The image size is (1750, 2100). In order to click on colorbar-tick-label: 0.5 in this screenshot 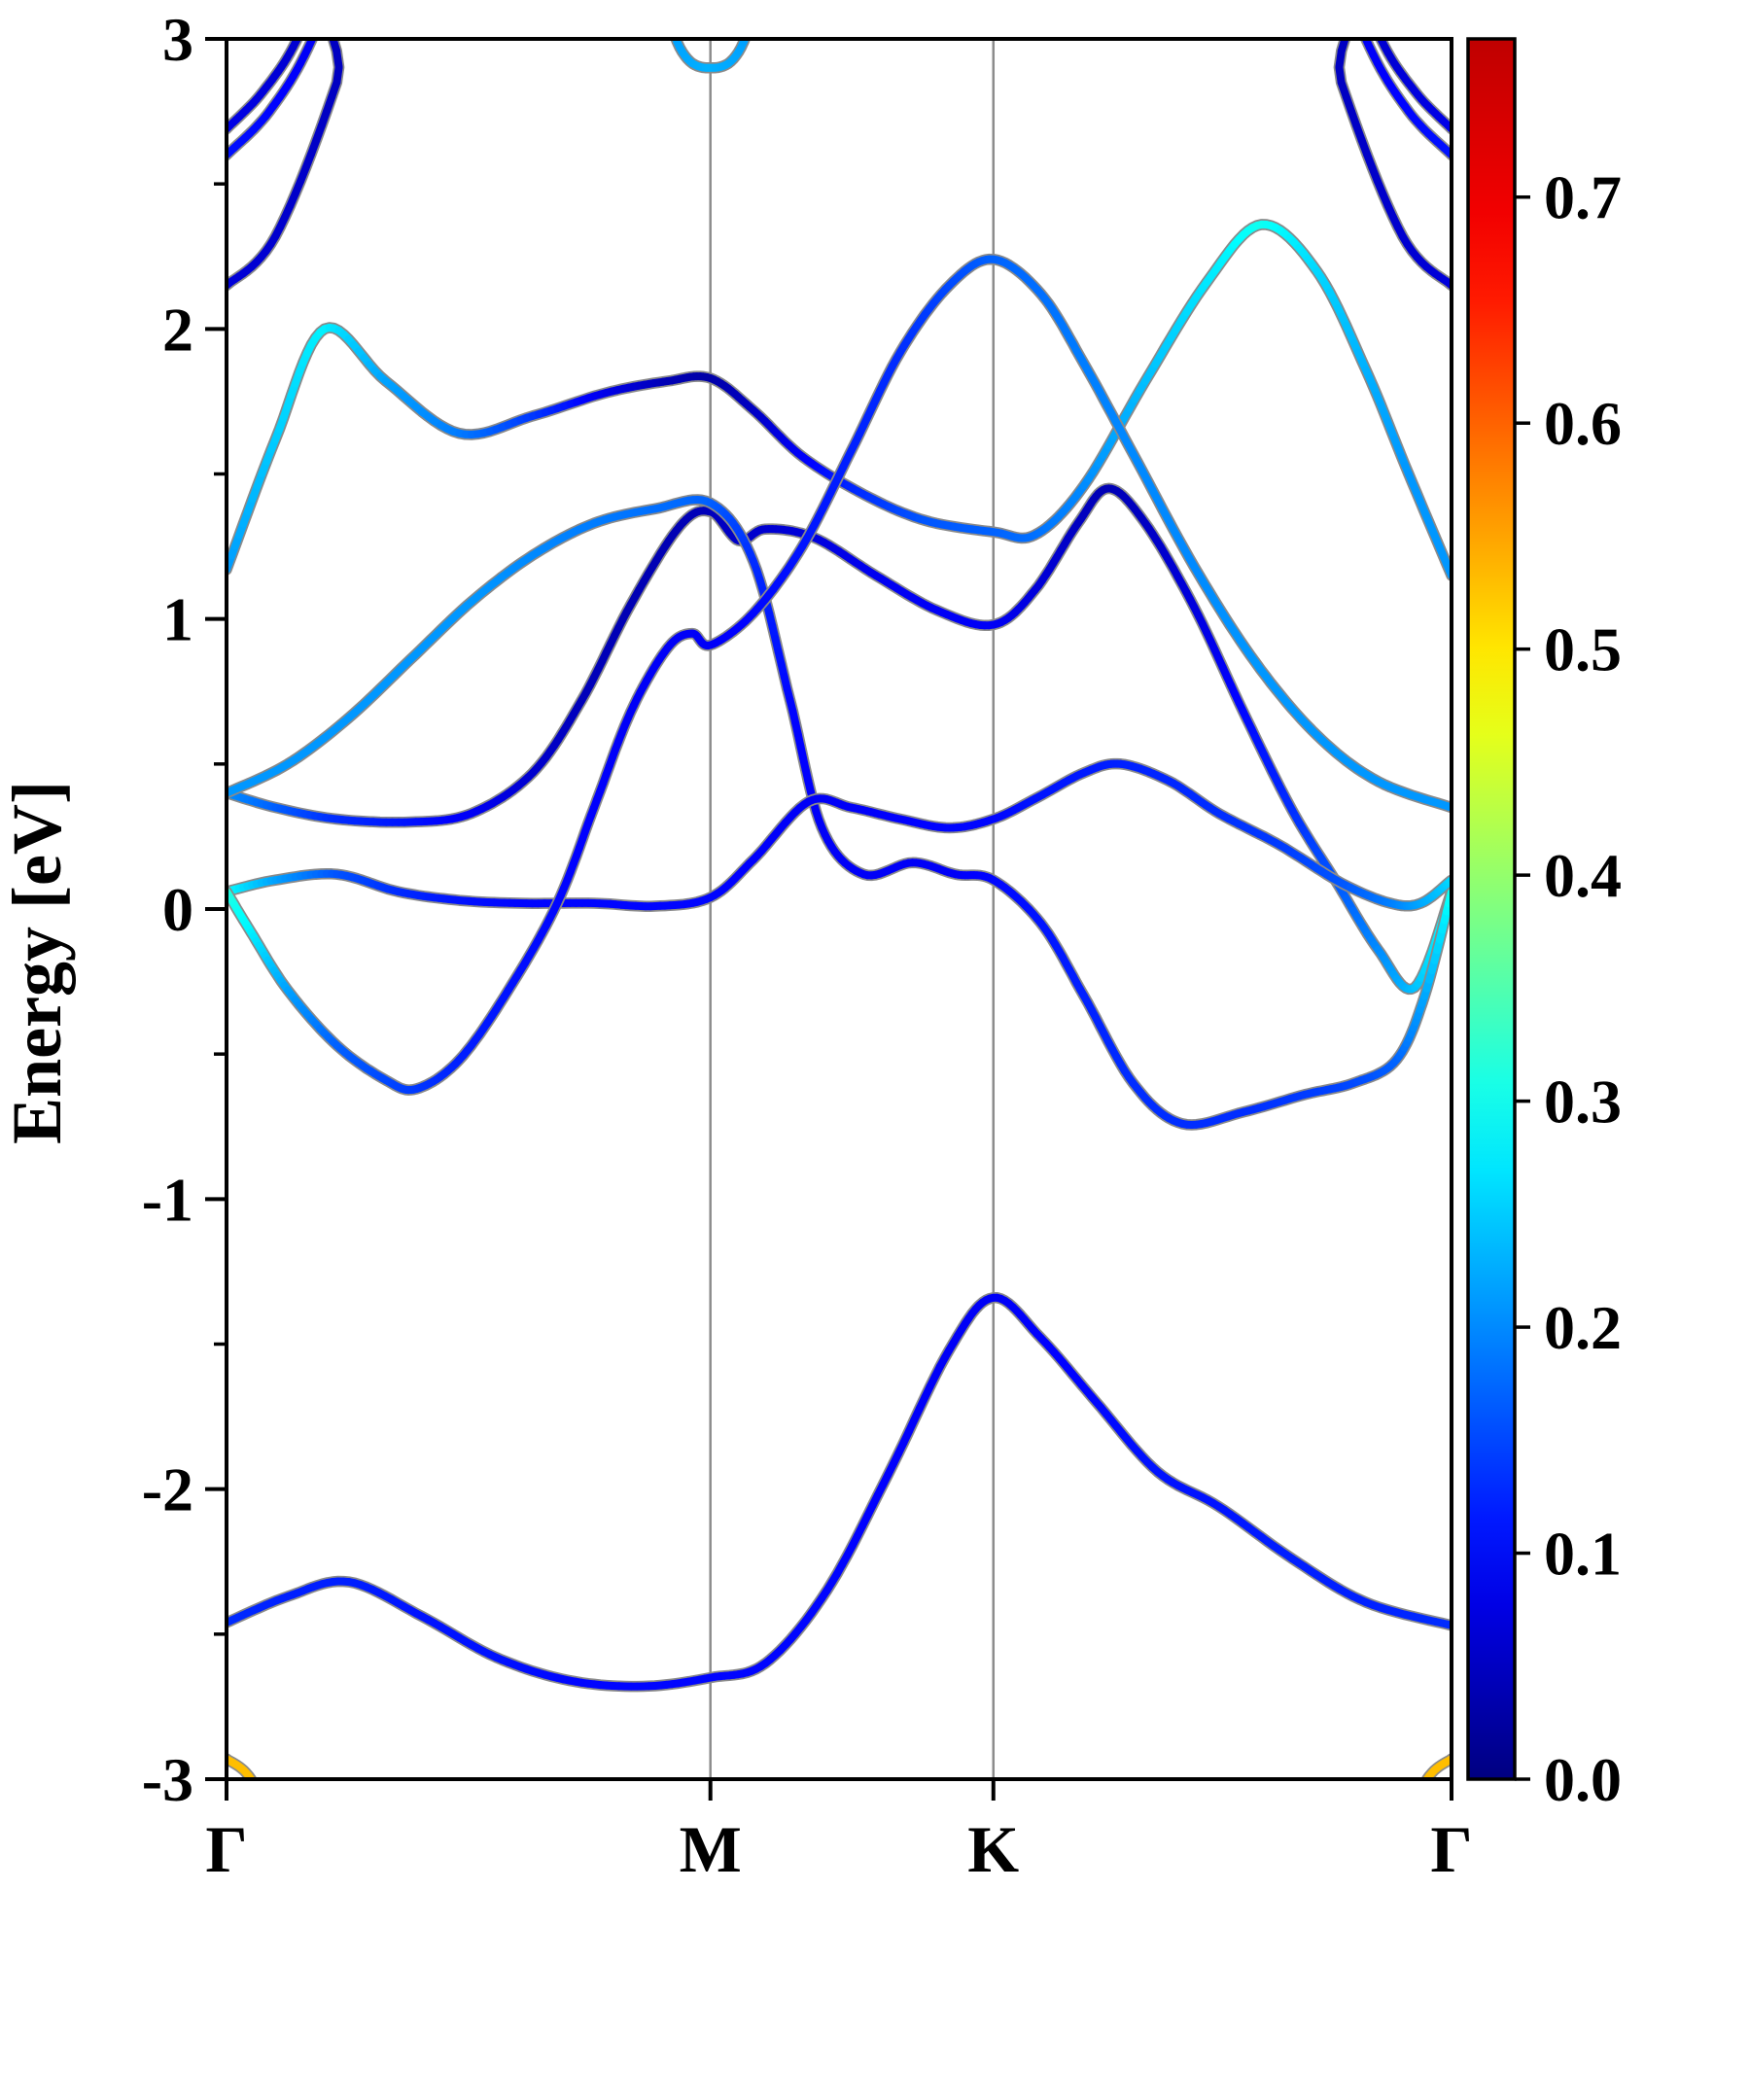, I will do `click(1583, 649)`.